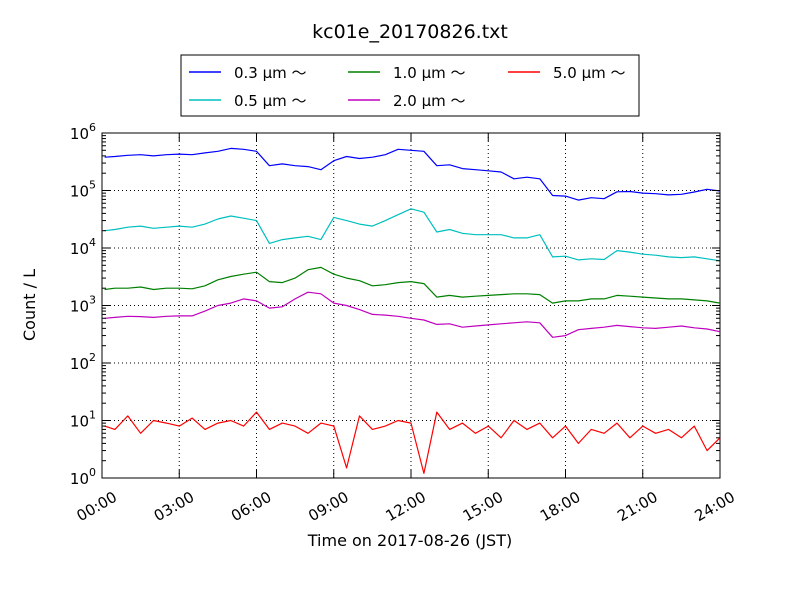 This screenshot has height=600, width=800. Describe the element at coordinates (83, 362) in the screenshot. I see `y-tick-label: 10²` at that location.